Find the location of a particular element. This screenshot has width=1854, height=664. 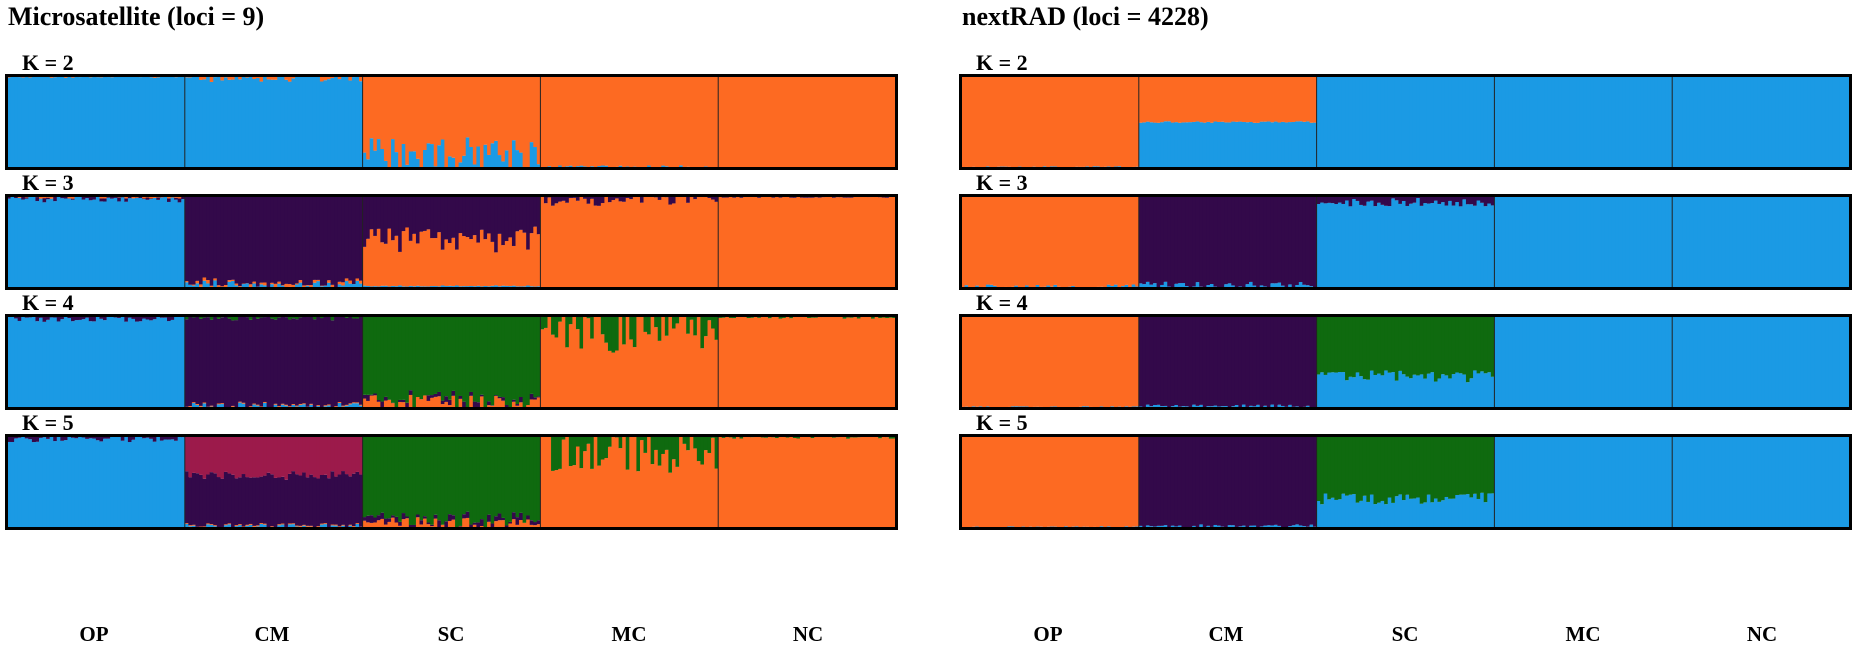

population-label-nc: NC is located at coordinates (808, 634).